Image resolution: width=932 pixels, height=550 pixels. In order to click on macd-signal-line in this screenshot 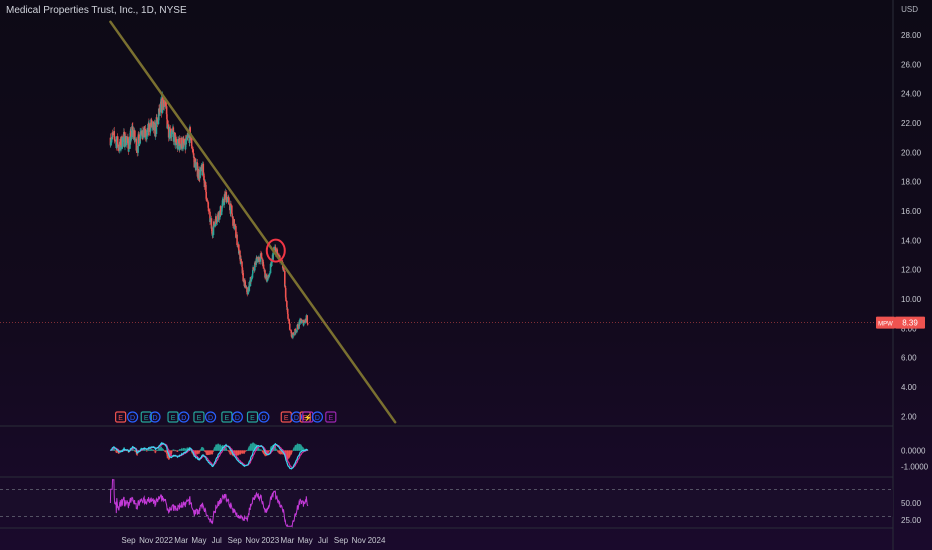, I will do `click(209, 456)`.